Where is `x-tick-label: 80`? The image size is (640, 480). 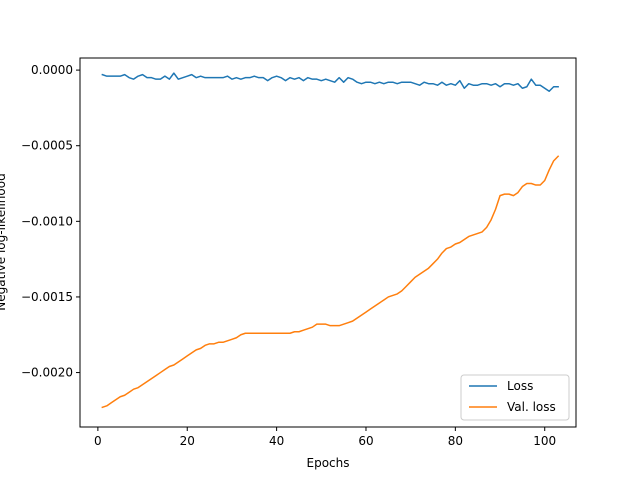
x-tick-label: 80 is located at coordinates (455, 441).